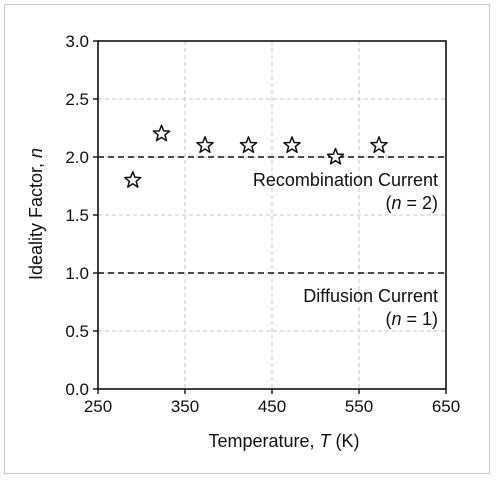 Image resolution: width=496 pixels, height=480 pixels. What do you see at coordinates (77, 273) in the screenshot?
I see `y-tick-label: 1.0` at bounding box center [77, 273].